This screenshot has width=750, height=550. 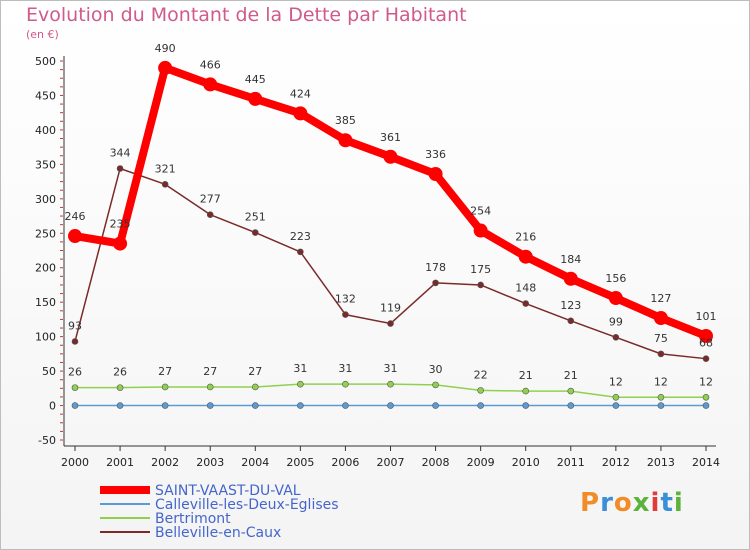 What do you see at coordinates (210, 462) in the screenshot?
I see `x-tick-label: 2003` at bounding box center [210, 462].